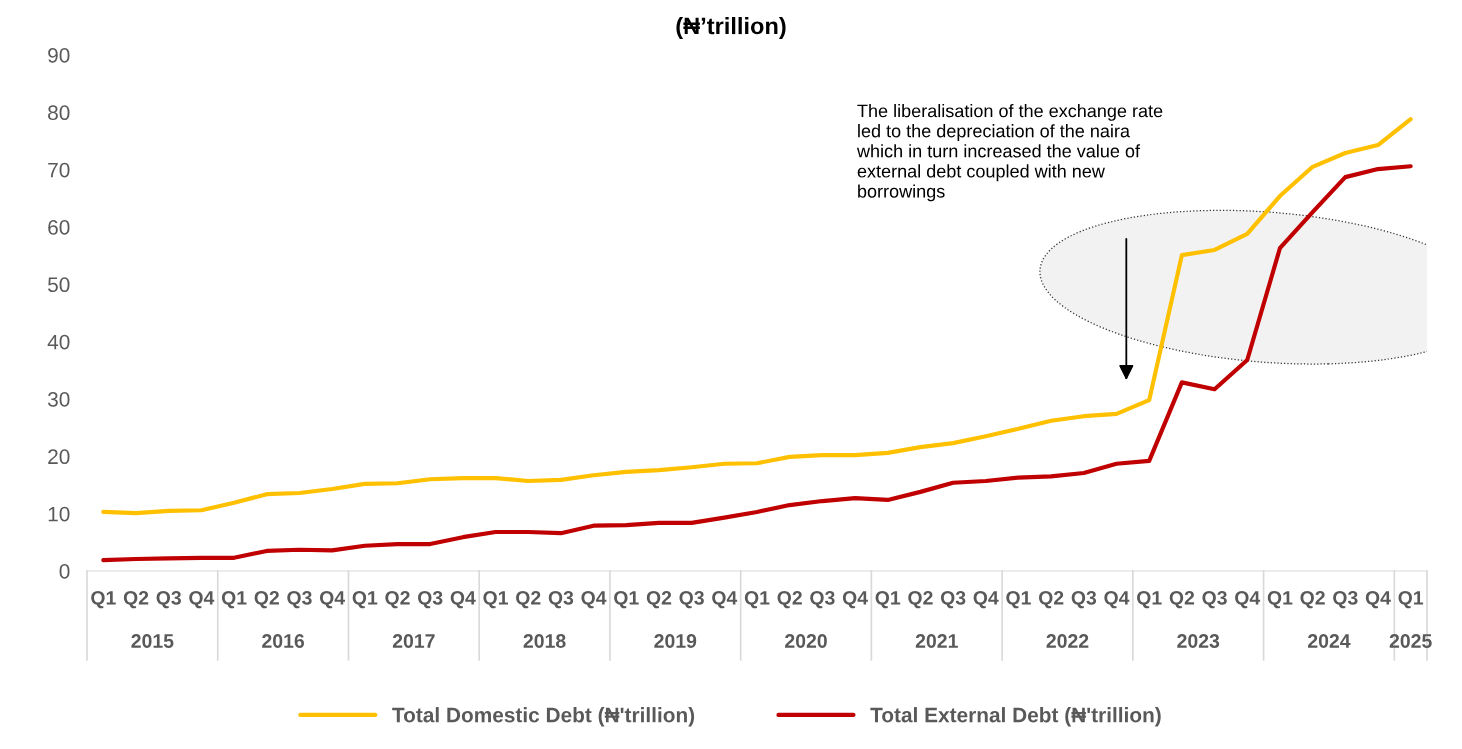  What do you see at coordinates (1015, 717) in the screenshot?
I see `legend-label: Total External Debt (₦'trillion)` at bounding box center [1015, 717].